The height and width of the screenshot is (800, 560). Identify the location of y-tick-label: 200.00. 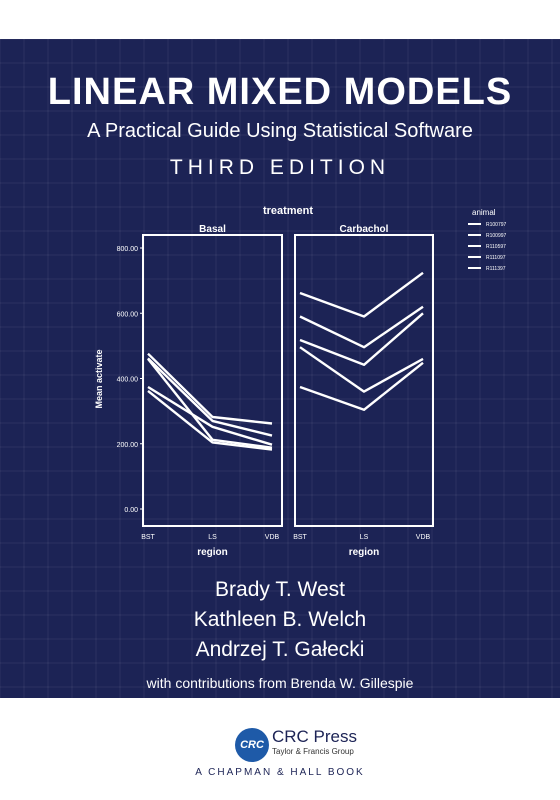
(128, 445).